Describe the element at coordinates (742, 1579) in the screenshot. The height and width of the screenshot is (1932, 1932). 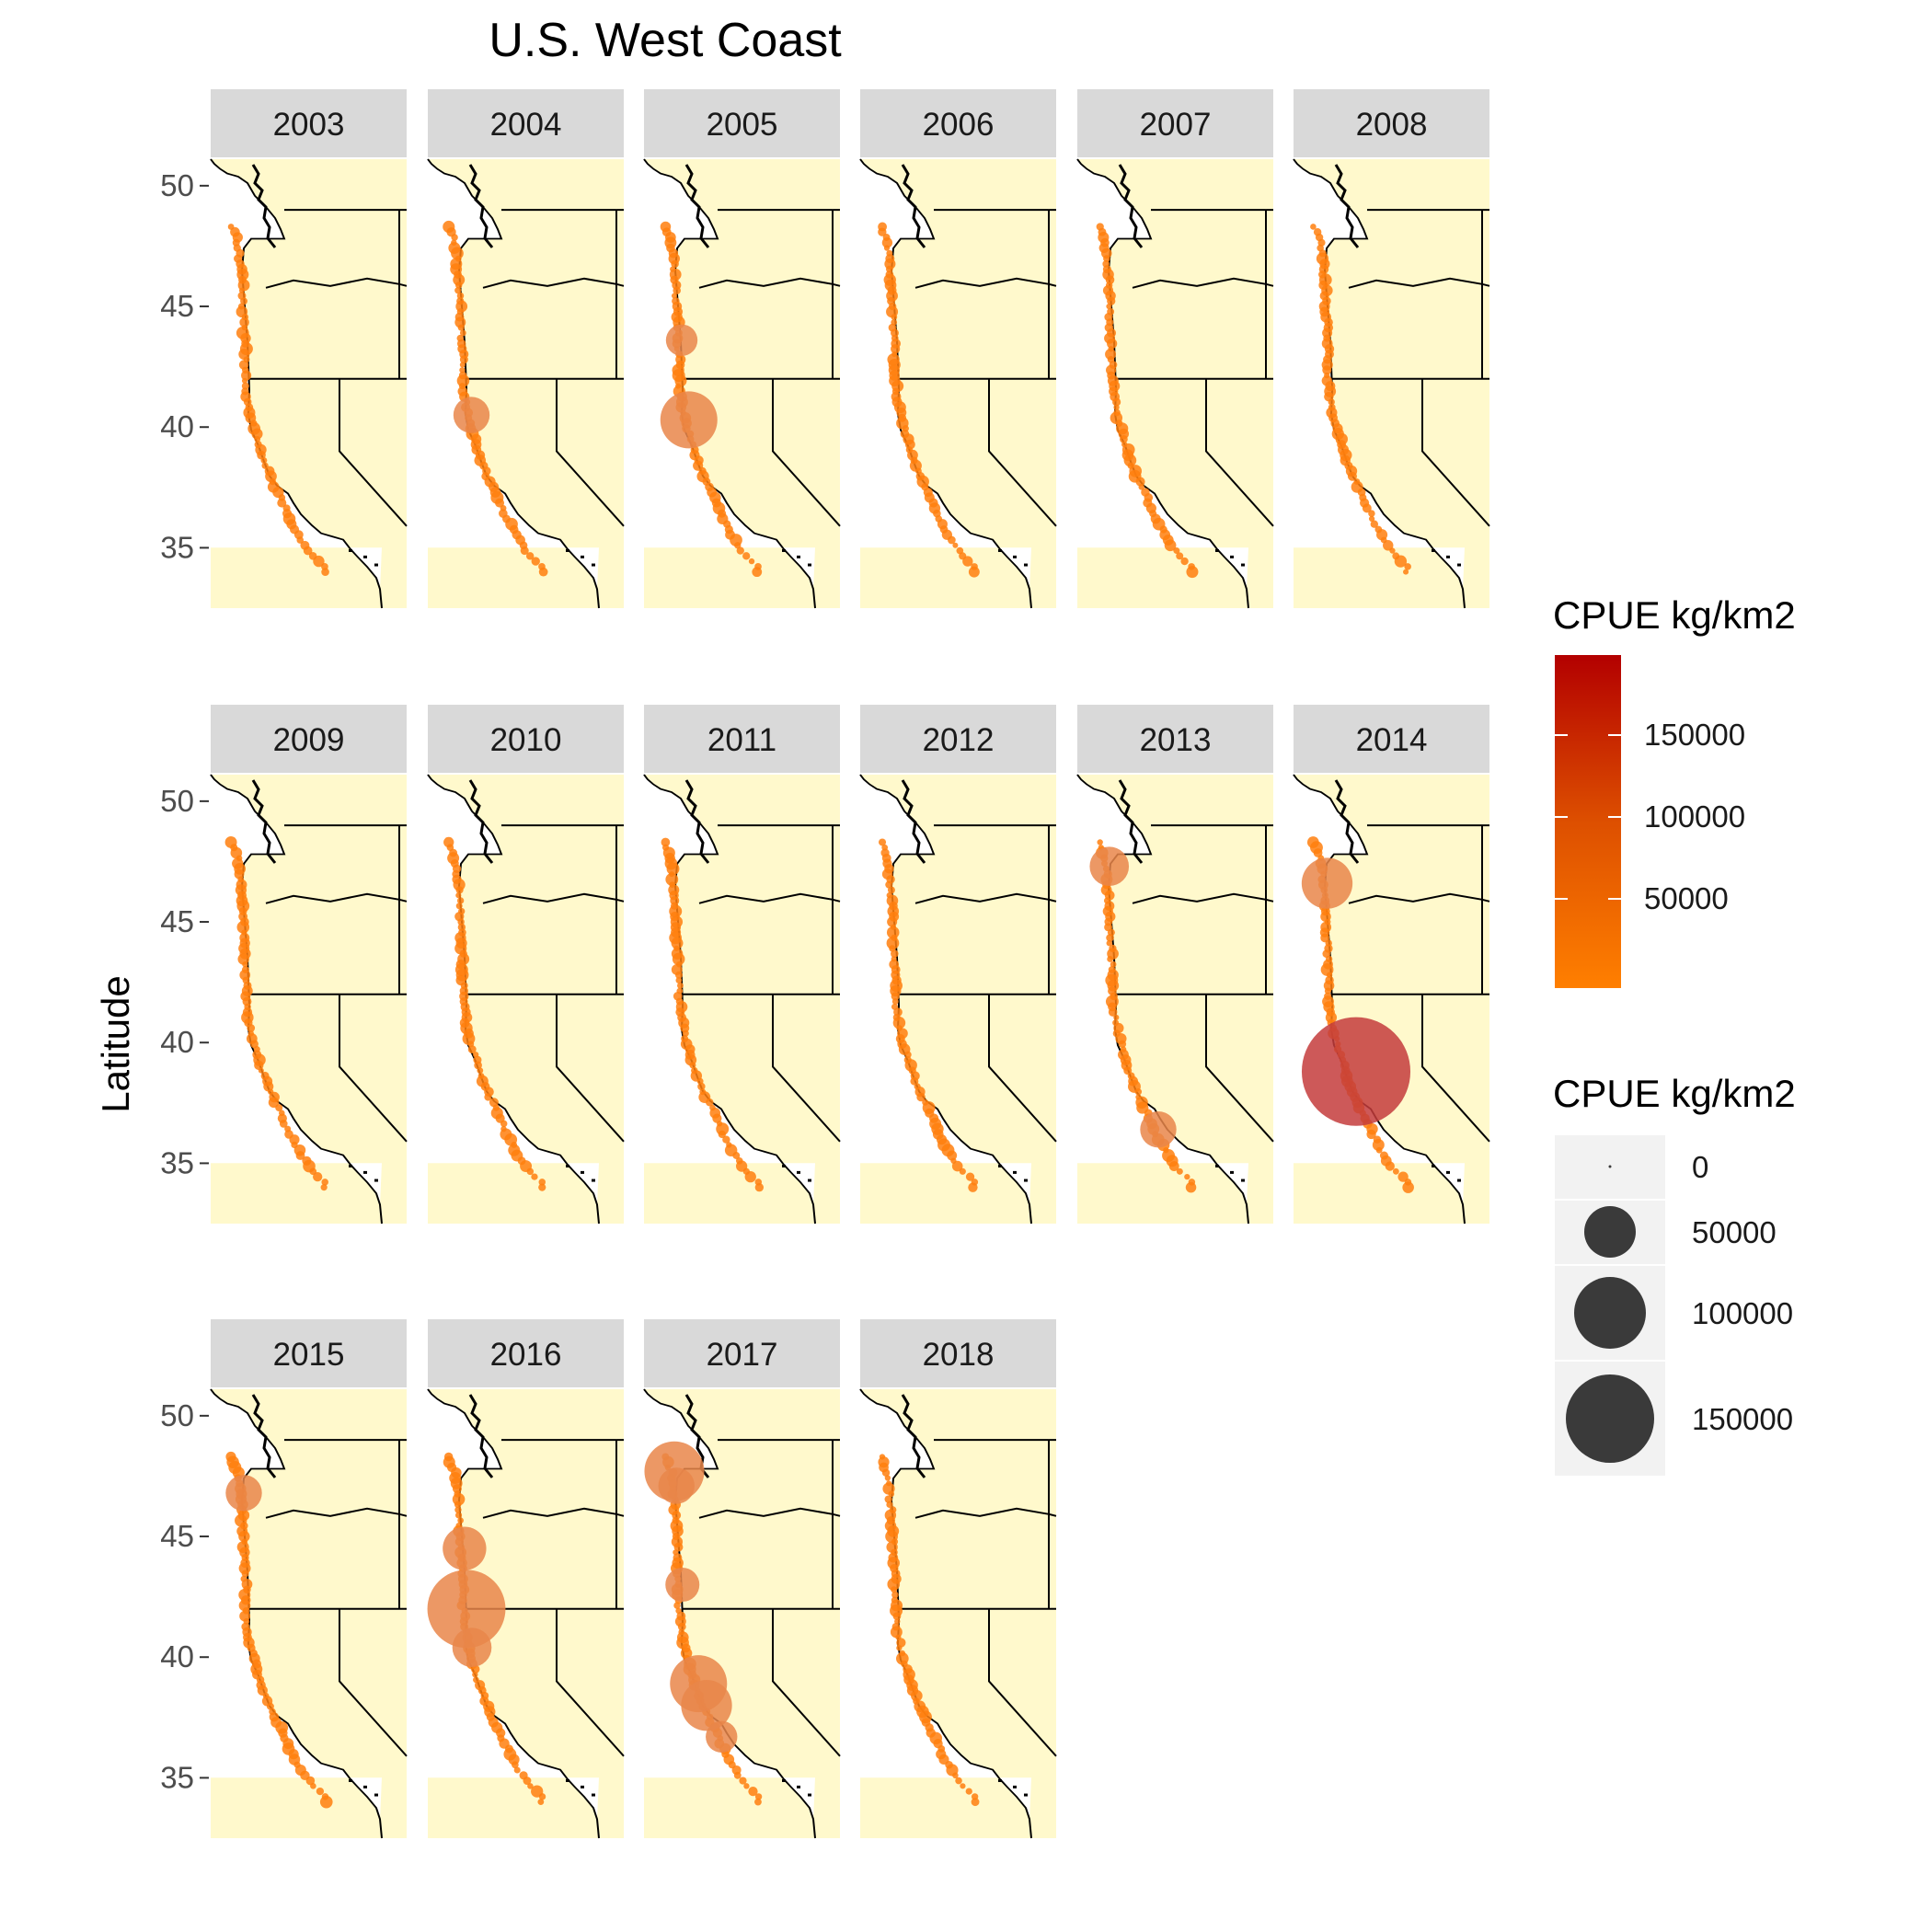
I see `facet-panel-2017: 2017` at that location.